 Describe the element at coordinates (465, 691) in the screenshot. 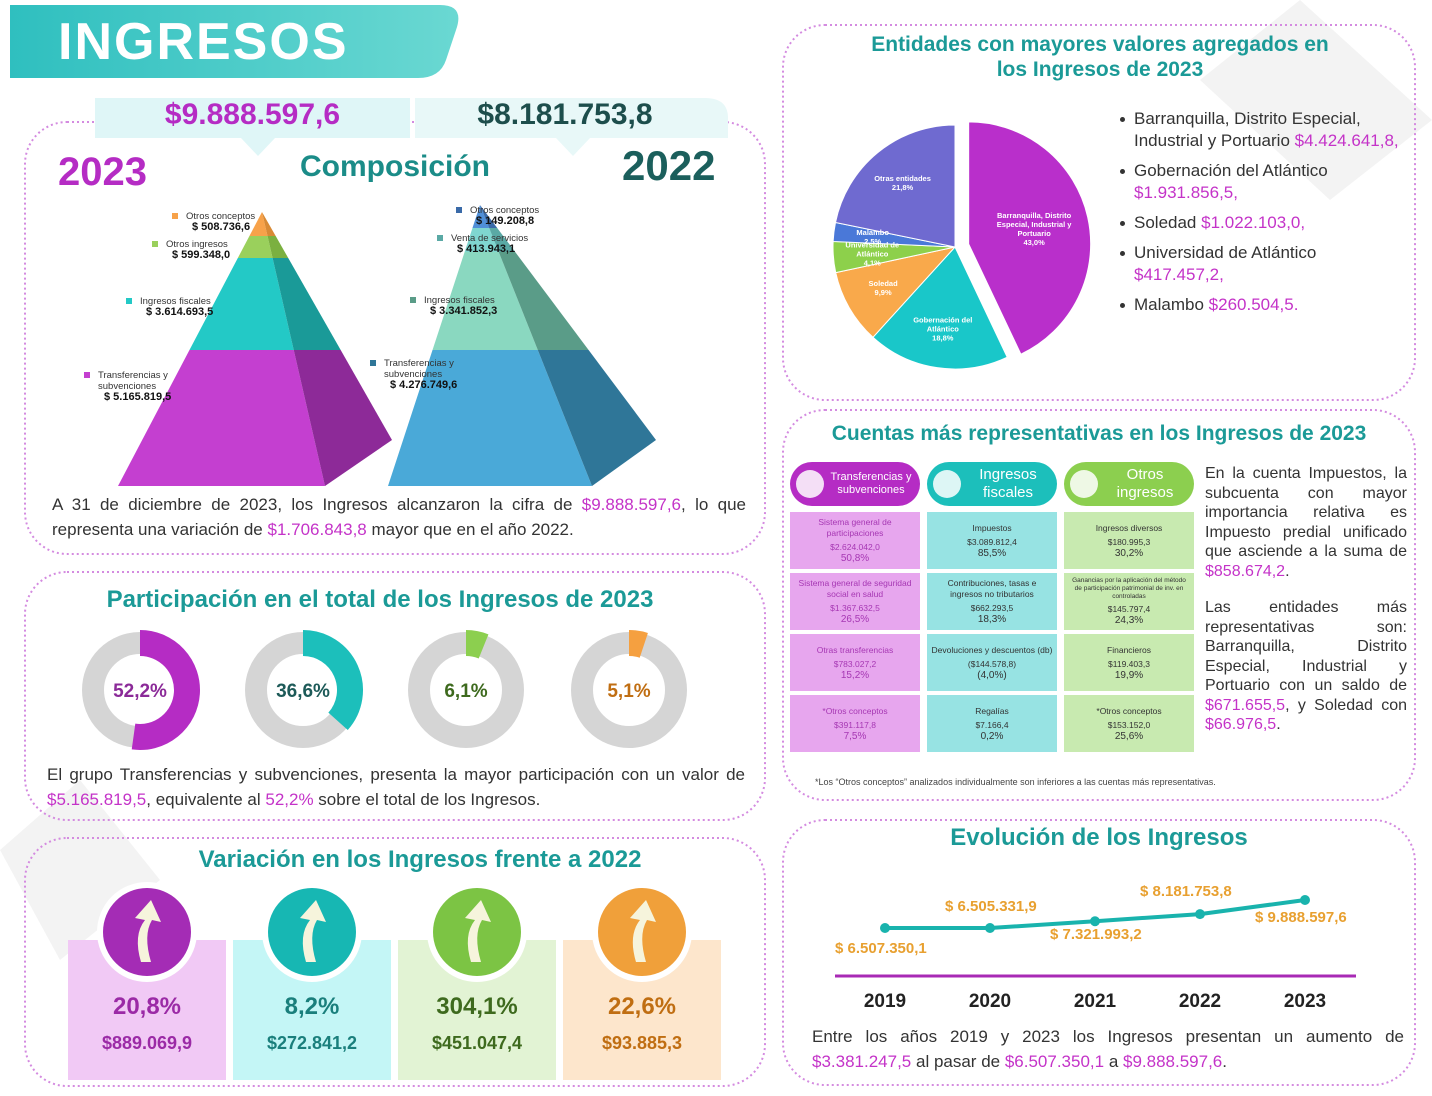

I see `donut-label: 6,1%` at that location.